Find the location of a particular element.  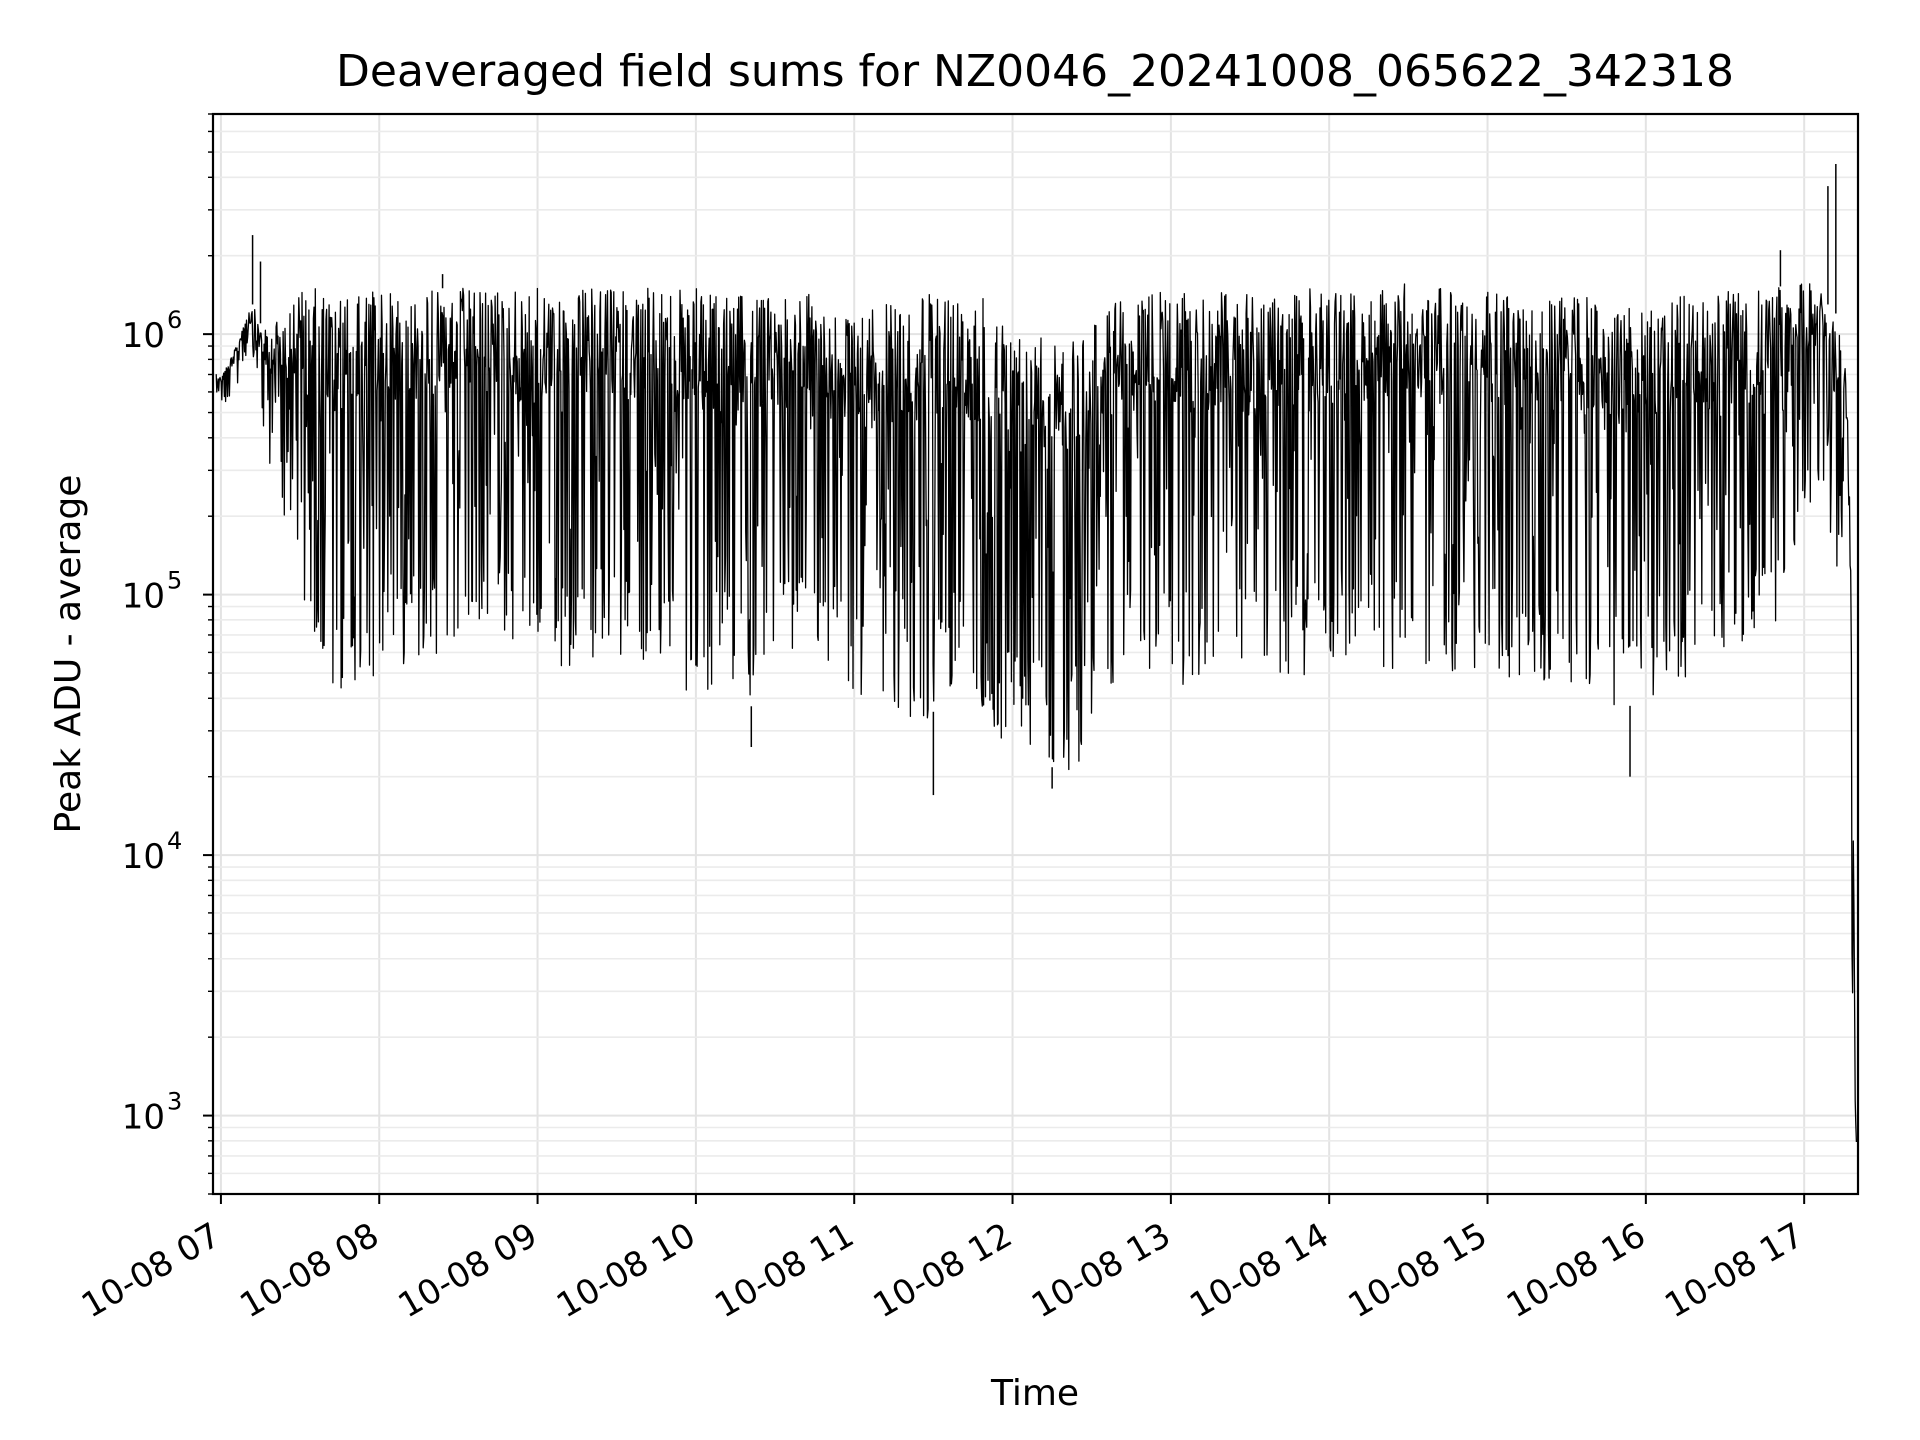

y-tick-label: 10 6 is located at coordinates (152, 331).